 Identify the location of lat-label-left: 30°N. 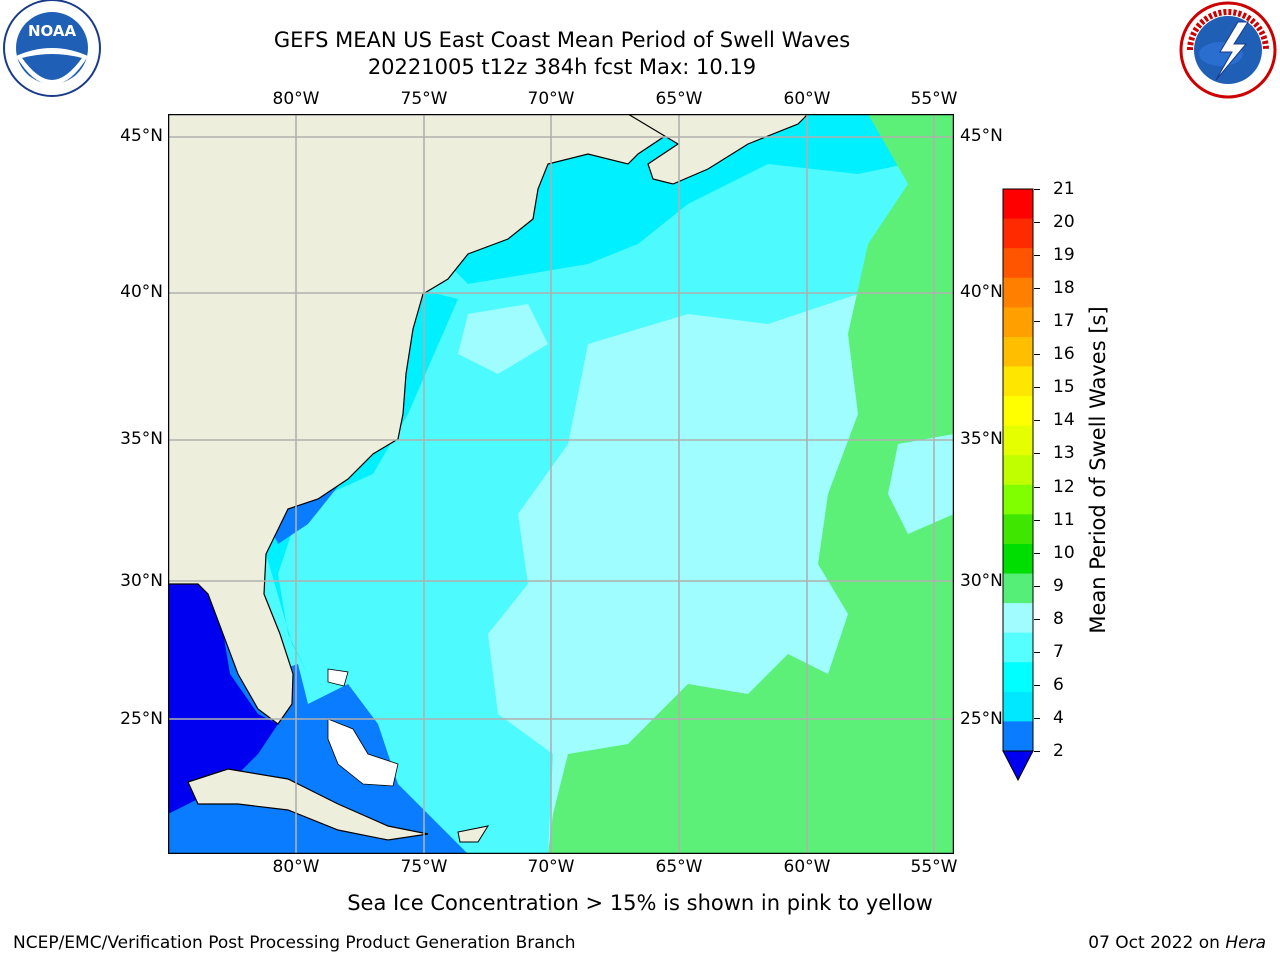
(141, 581).